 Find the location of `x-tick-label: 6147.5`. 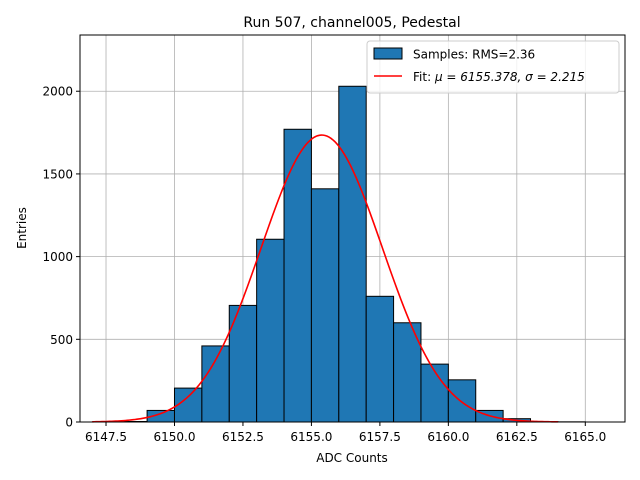

x-tick-label: 6147.5 is located at coordinates (106, 437).